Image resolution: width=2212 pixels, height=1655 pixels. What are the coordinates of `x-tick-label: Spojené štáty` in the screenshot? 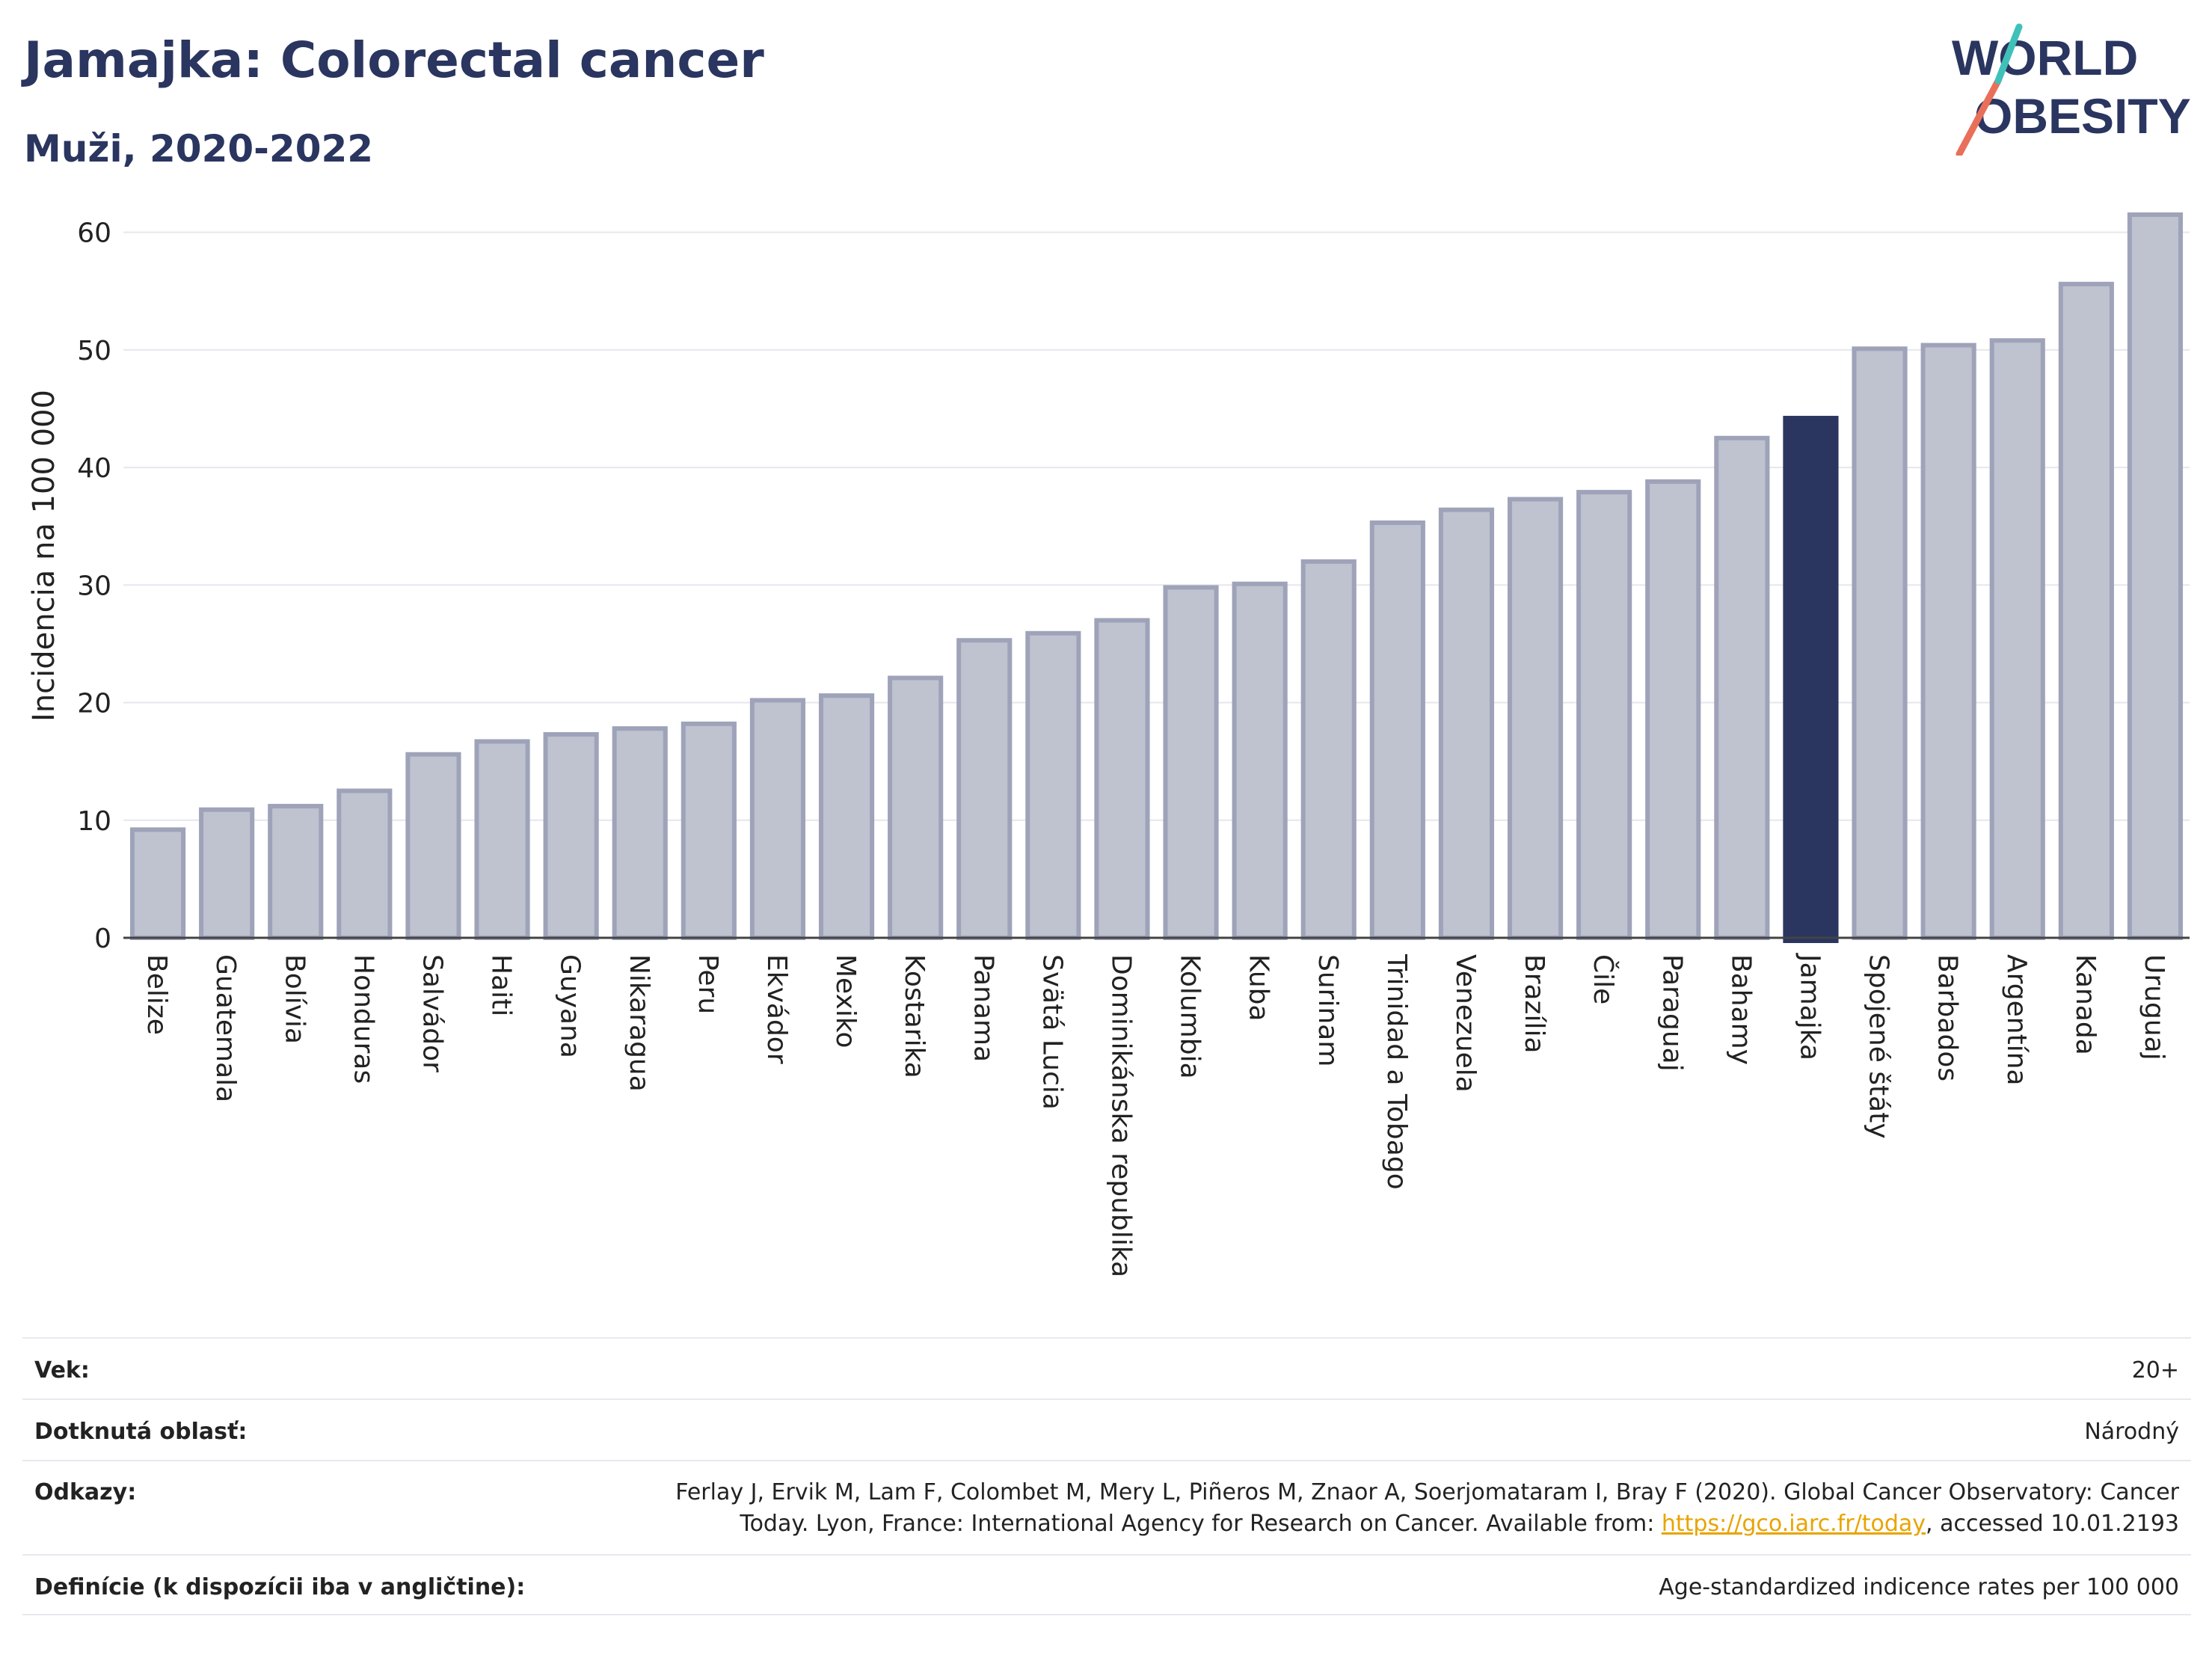 It's located at (1879, 1046).